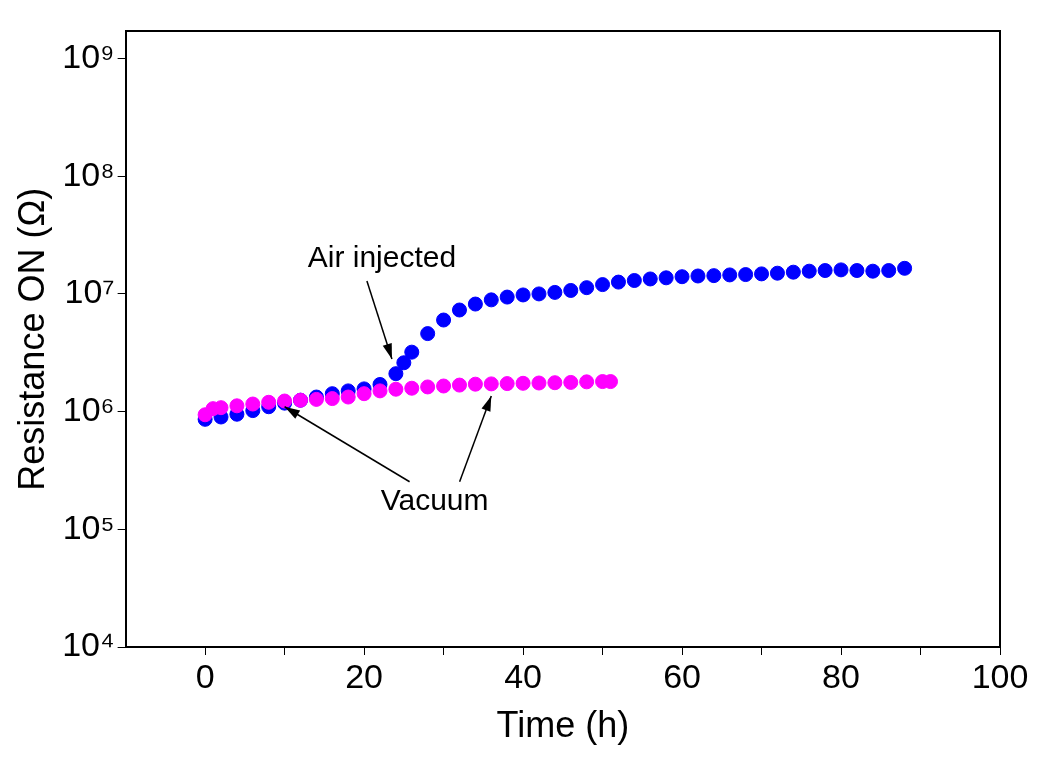 The height and width of the screenshot is (763, 1038). I want to click on y-axis-title: Resistance ON (Ω), so click(31, 339).